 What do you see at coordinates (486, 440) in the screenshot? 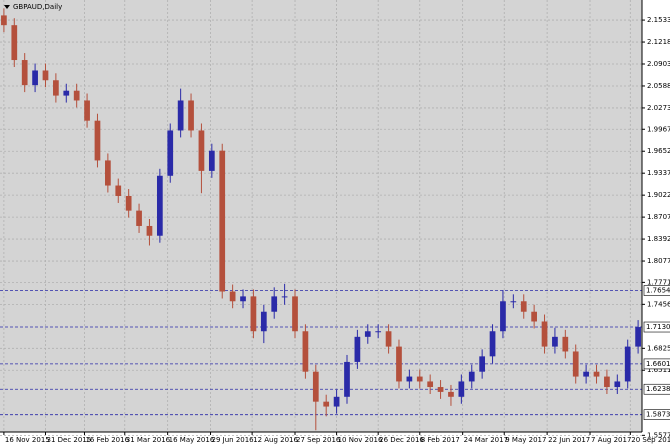
I see `x-tick-label: 24 Mar 2017` at bounding box center [486, 440].